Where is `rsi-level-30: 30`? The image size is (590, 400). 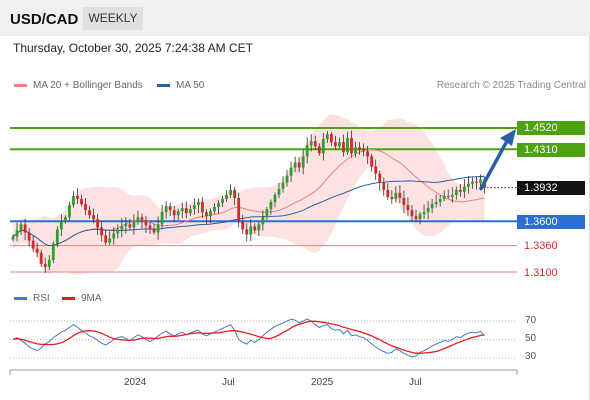
rsi-level-30: 30 is located at coordinates (531, 356).